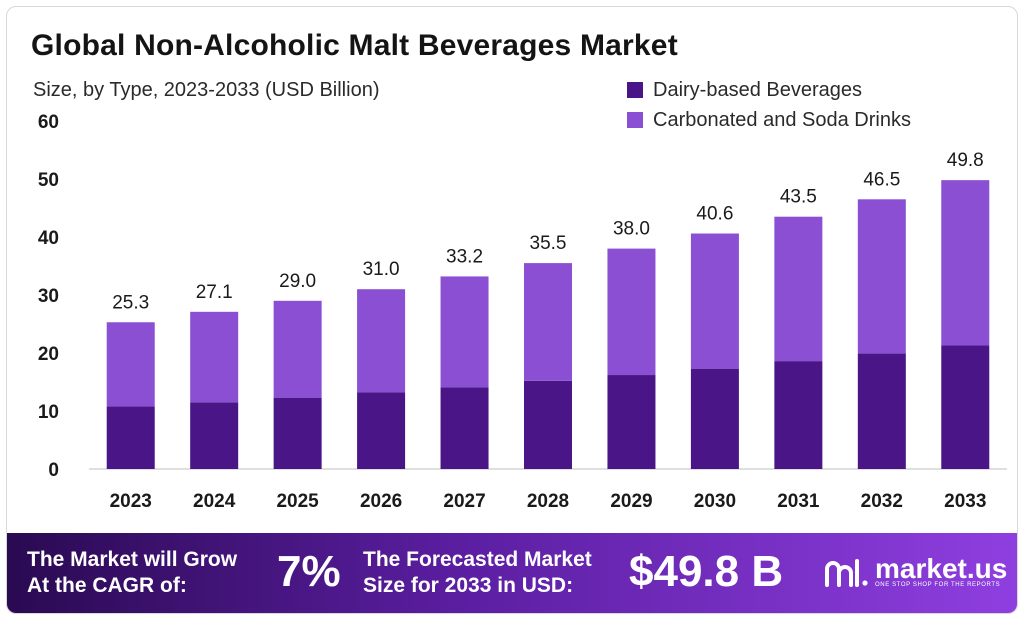 The height and width of the screenshot is (620, 1024). Describe the element at coordinates (715, 501) in the screenshot. I see `x-tick-label: 2030` at that location.